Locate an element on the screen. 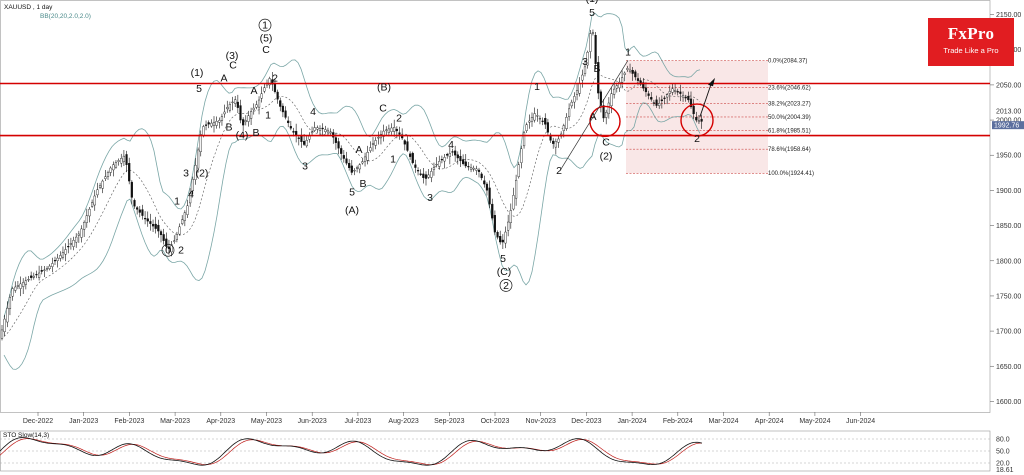 Image resolution: width=1024 pixels, height=475 pixels. x-tick-label: Jun-2024 is located at coordinates (860, 421).